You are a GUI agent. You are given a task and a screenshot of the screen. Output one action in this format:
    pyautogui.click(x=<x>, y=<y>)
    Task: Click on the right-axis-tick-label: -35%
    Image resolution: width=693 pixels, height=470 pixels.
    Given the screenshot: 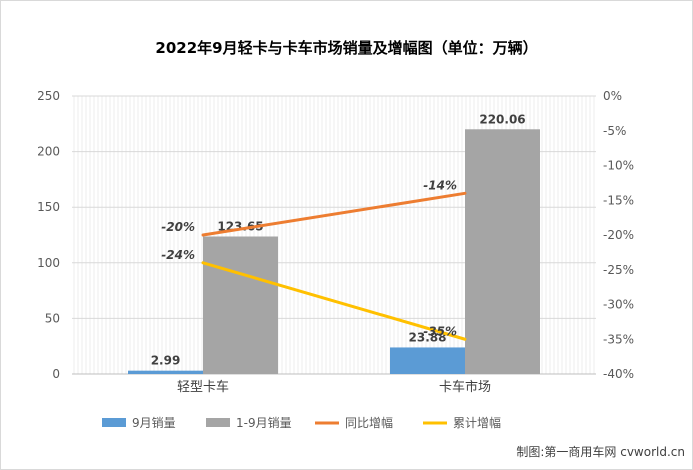 What is the action you would take?
    pyautogui.click(x=618, y=339)
    